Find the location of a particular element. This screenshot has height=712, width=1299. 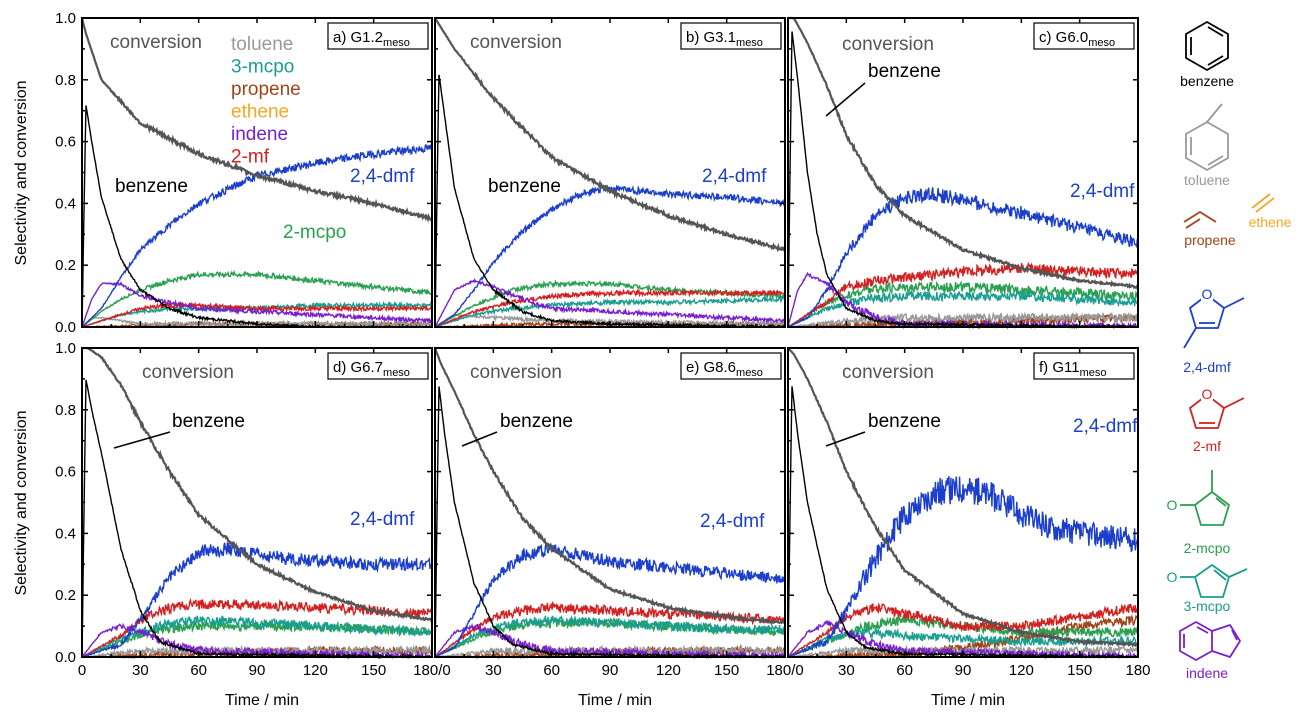

svg-text: propene is located at coordinates (1210, 240).